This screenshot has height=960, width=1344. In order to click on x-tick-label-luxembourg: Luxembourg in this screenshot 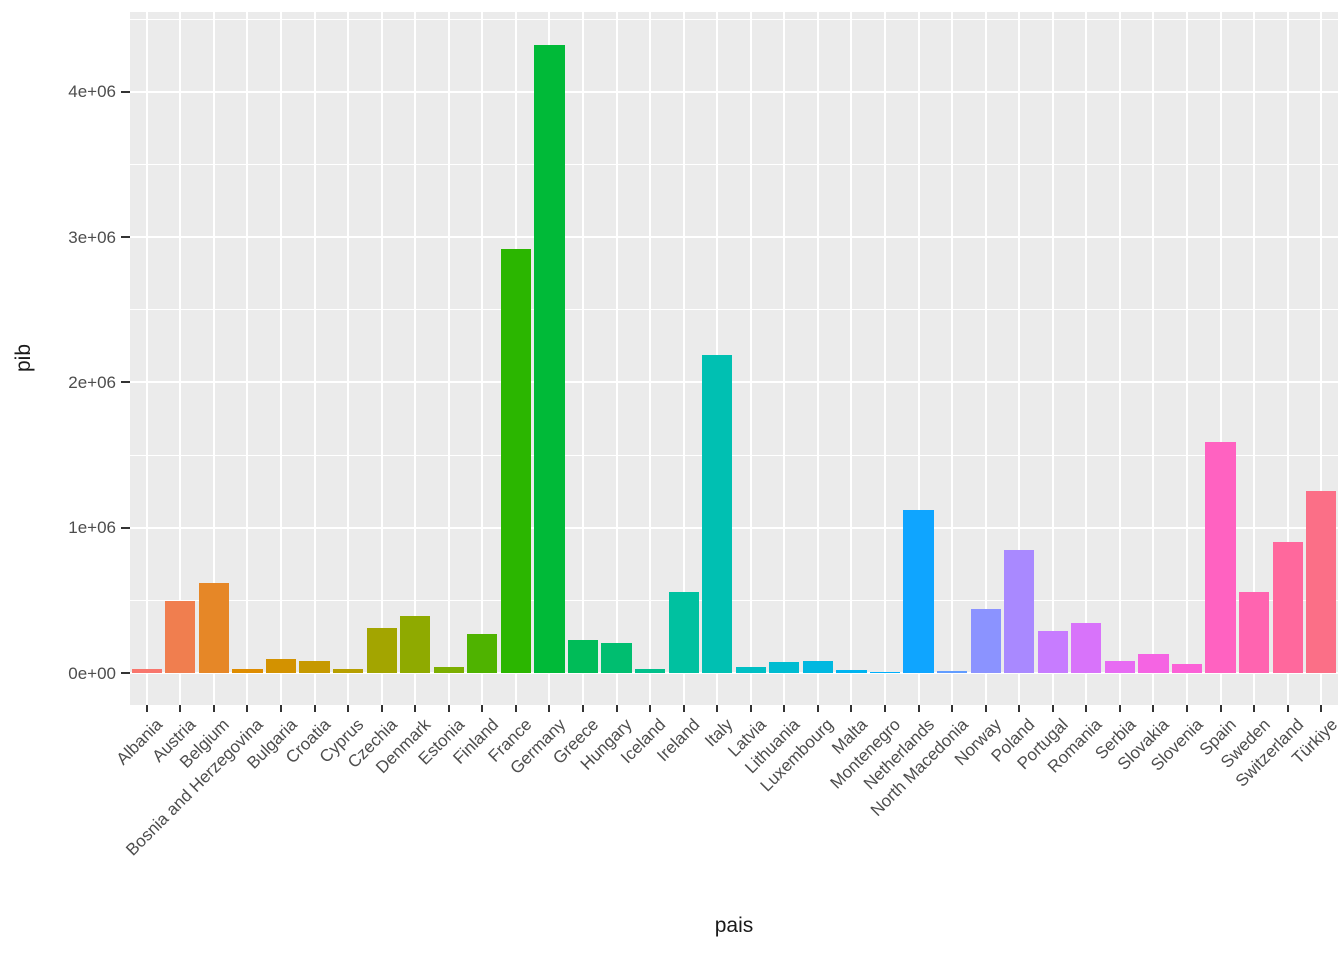, I will do `click(797, 755)`.